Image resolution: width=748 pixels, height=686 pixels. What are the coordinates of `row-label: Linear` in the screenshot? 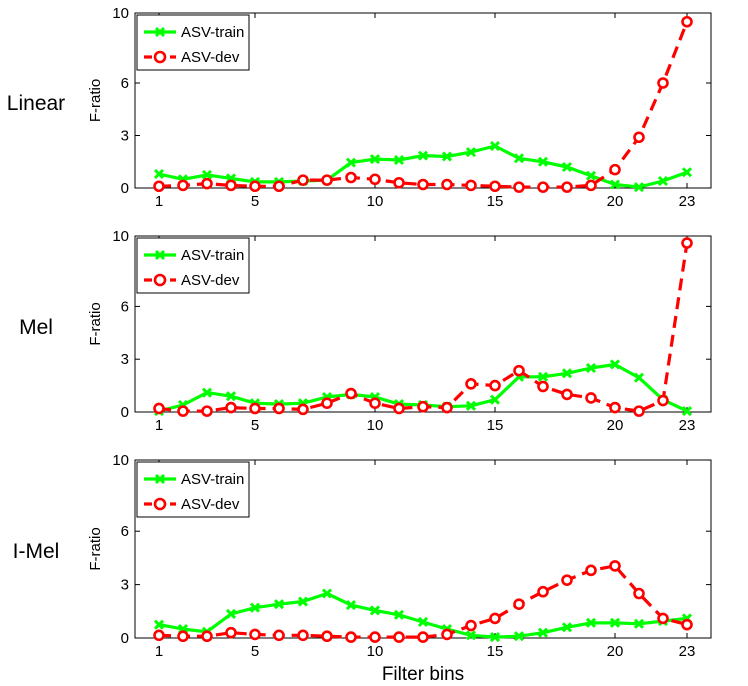 It's located at (36, 103).